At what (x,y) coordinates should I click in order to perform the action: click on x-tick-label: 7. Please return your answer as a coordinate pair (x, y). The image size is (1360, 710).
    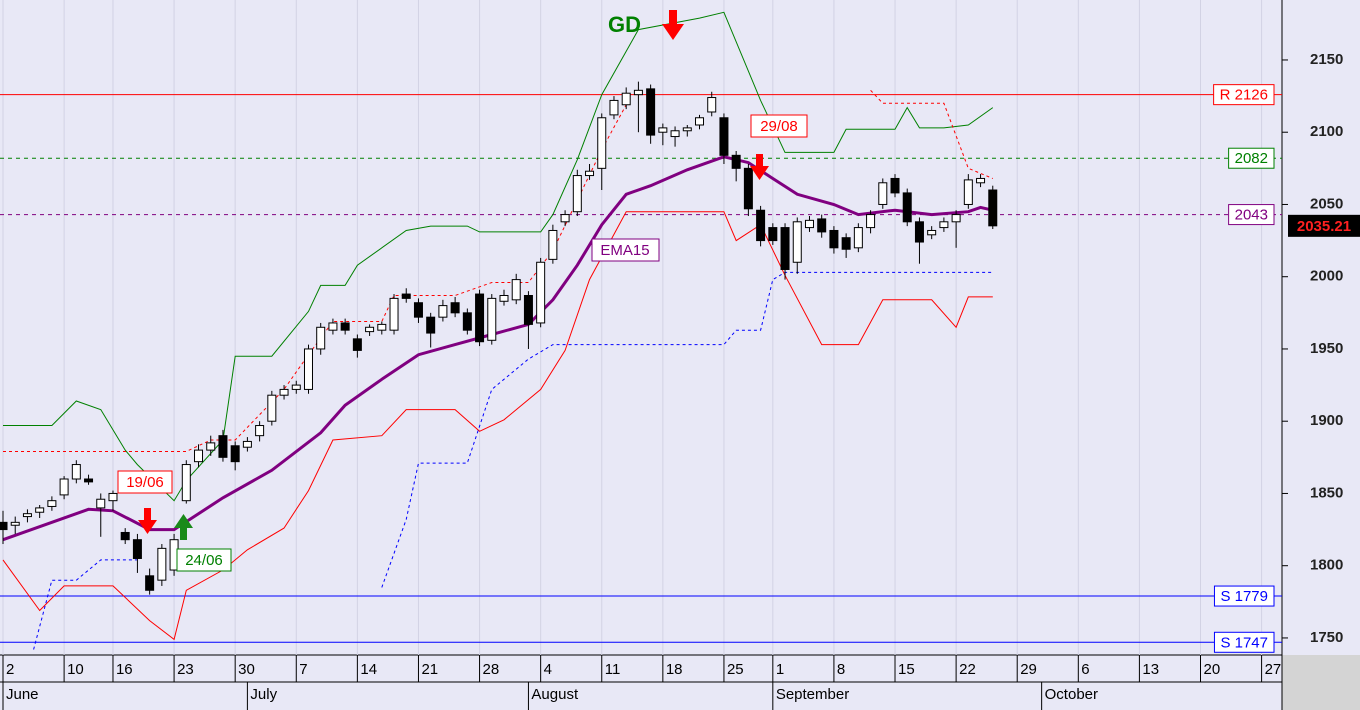
    Looking at the image, I should click on (303, 669).